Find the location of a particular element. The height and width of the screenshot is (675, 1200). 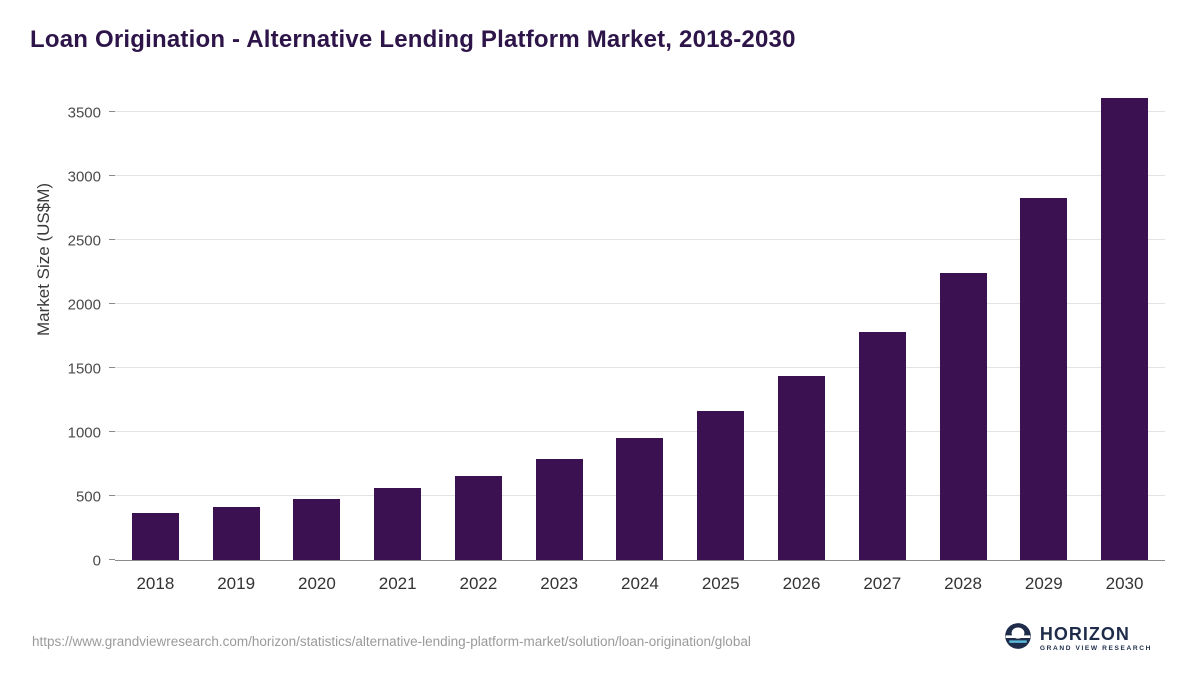

bar-slot-2021: 2021 is located at coordinates (398, 352).